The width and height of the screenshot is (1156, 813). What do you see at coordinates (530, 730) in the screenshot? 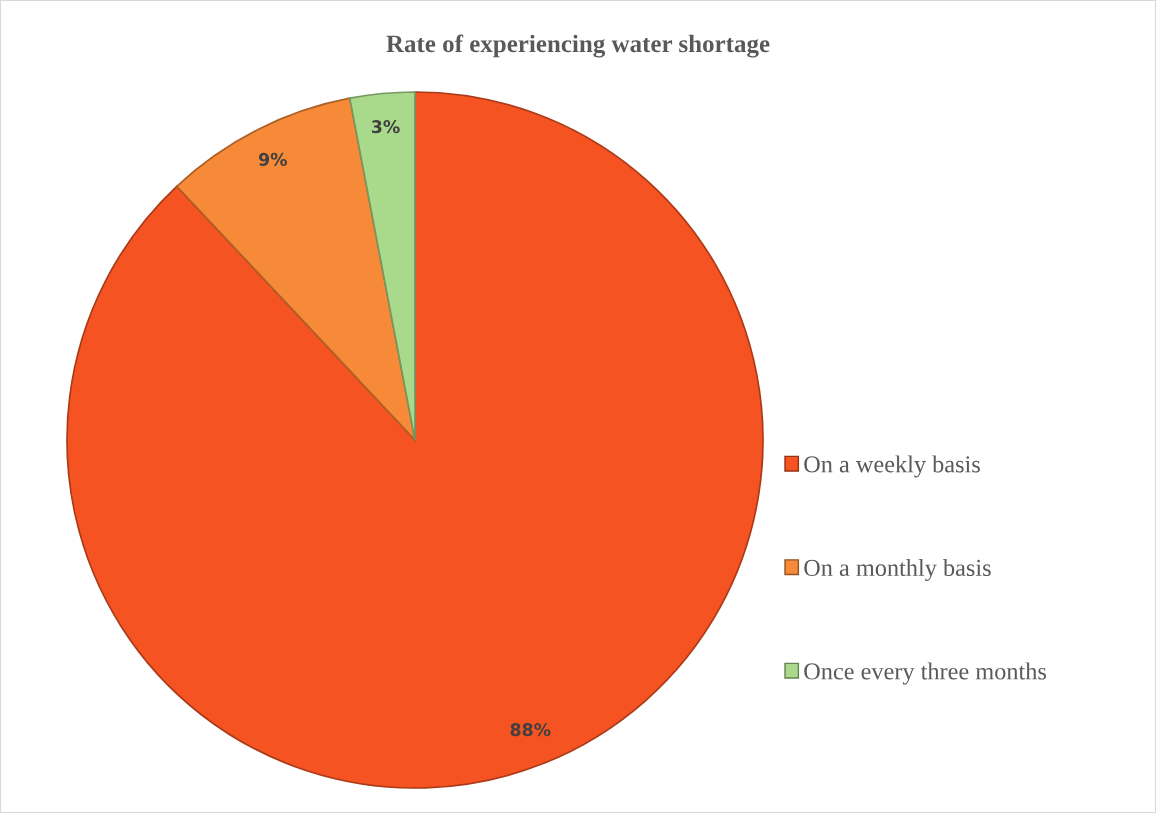
I see `data-label: 88%` at bounding box center [530, 730].